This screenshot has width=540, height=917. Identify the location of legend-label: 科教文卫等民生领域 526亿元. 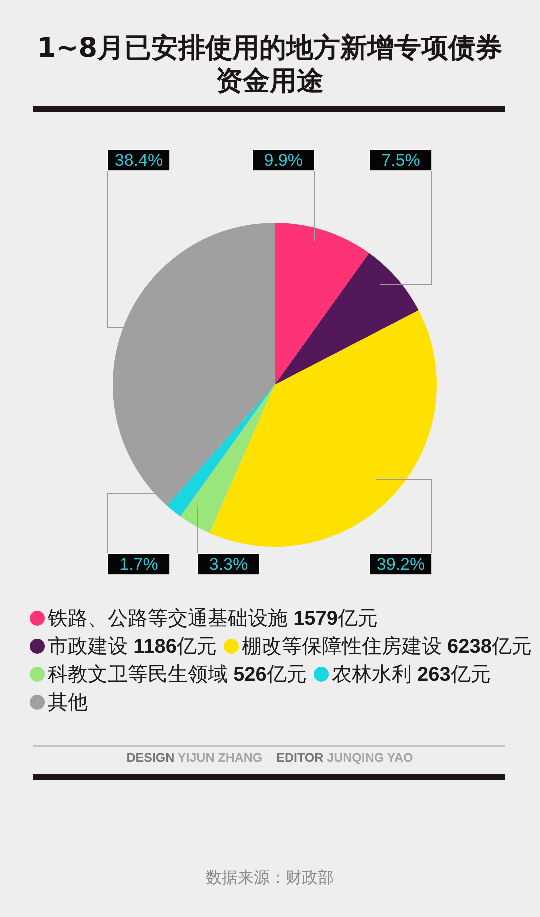
(177, 675).